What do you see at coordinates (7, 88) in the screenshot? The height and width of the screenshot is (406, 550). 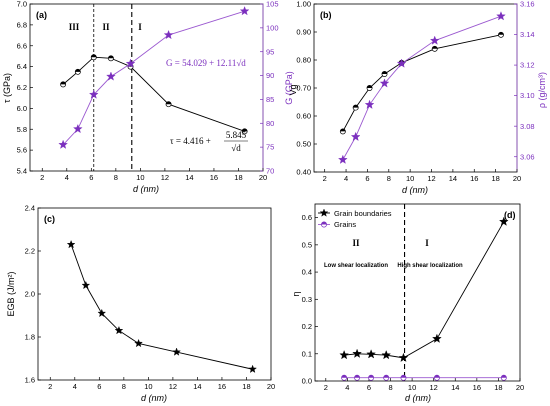 I see `panel-a-ylabel: τ (GPa)` at bounding box center [7, 88].